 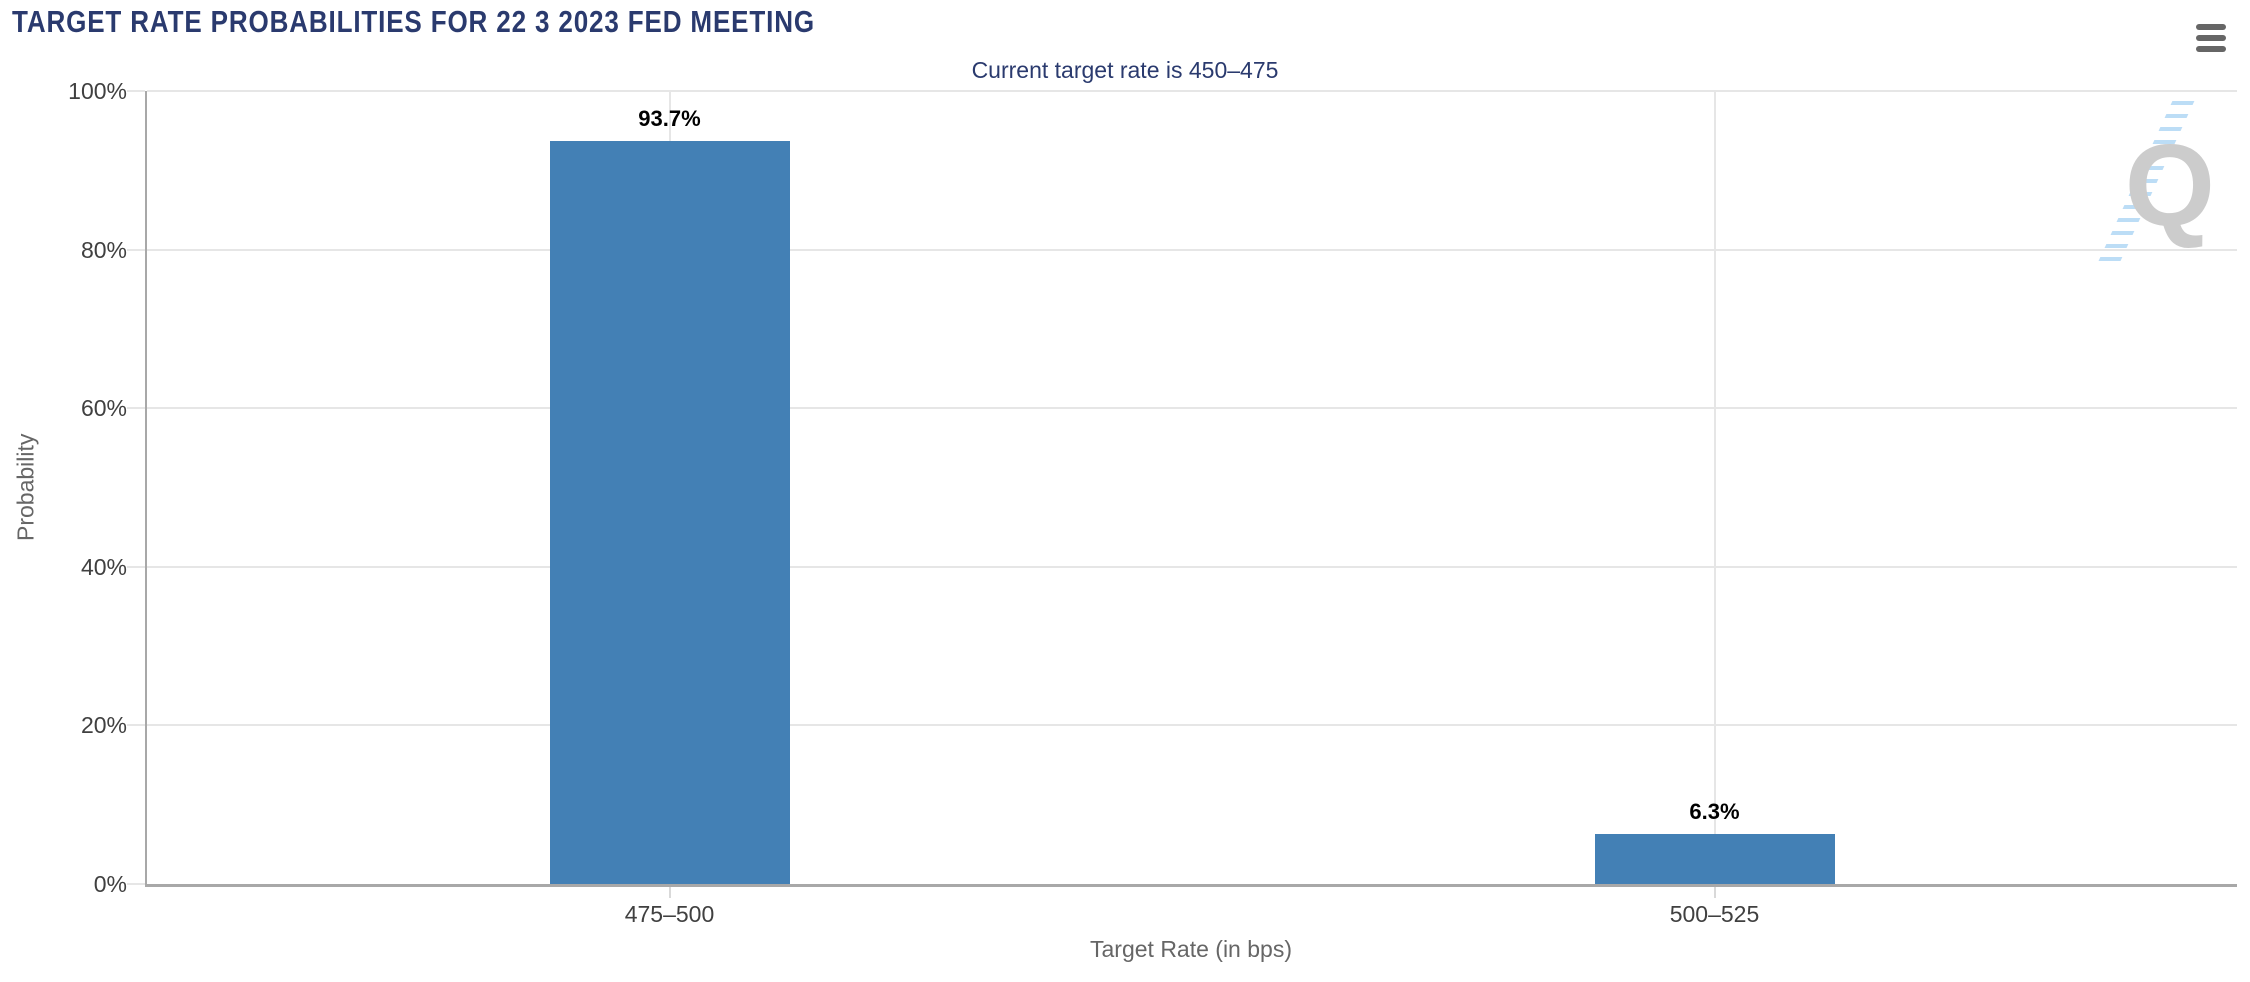 What do you see at coordinates (63, 487) in the screenshot?
I see `y-axis-labels: 0% 20% 40% 60% 80% 100%` at bounding box center [63, 487].